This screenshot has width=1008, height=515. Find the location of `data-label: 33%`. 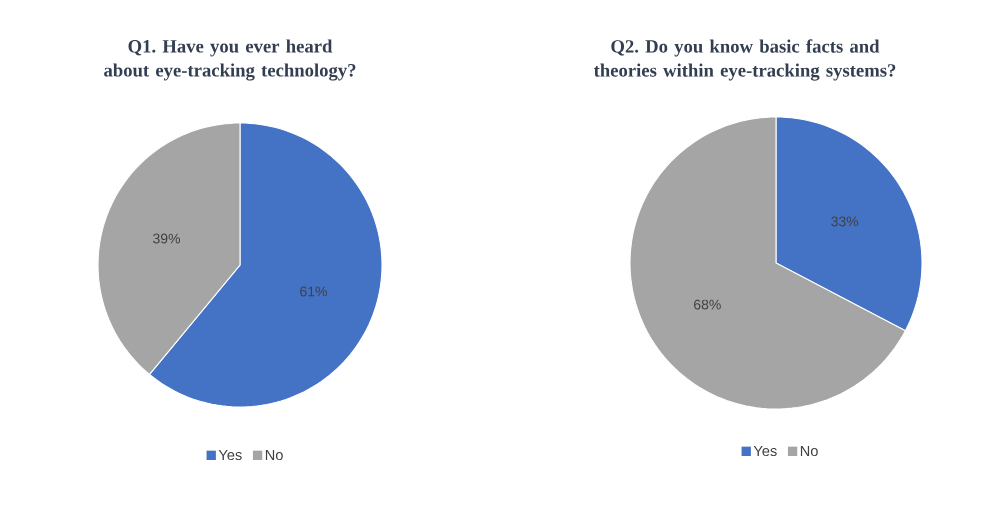

data-label: 33% is located at coordinates (845, 221).